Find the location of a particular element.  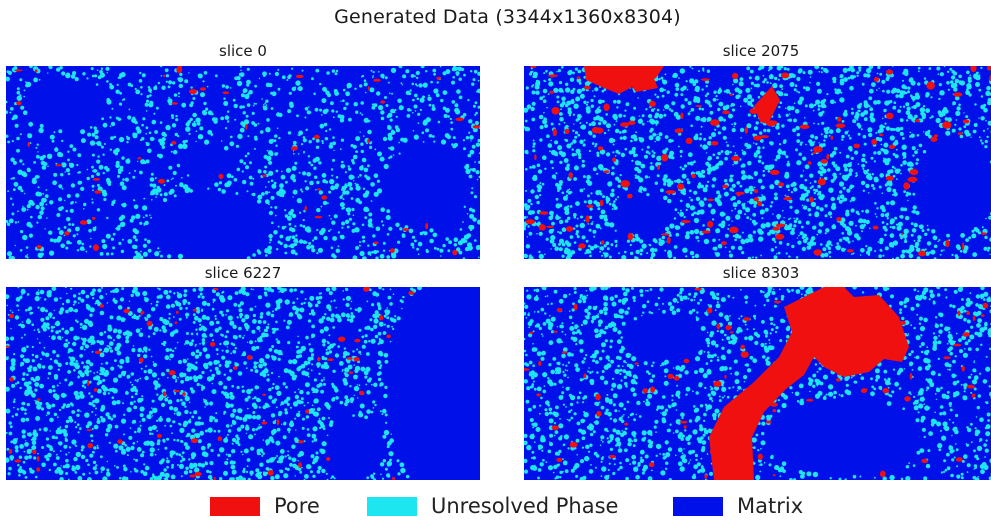

panel-title-slice-6227: slice 6227 is located at coordinates (243, 273).